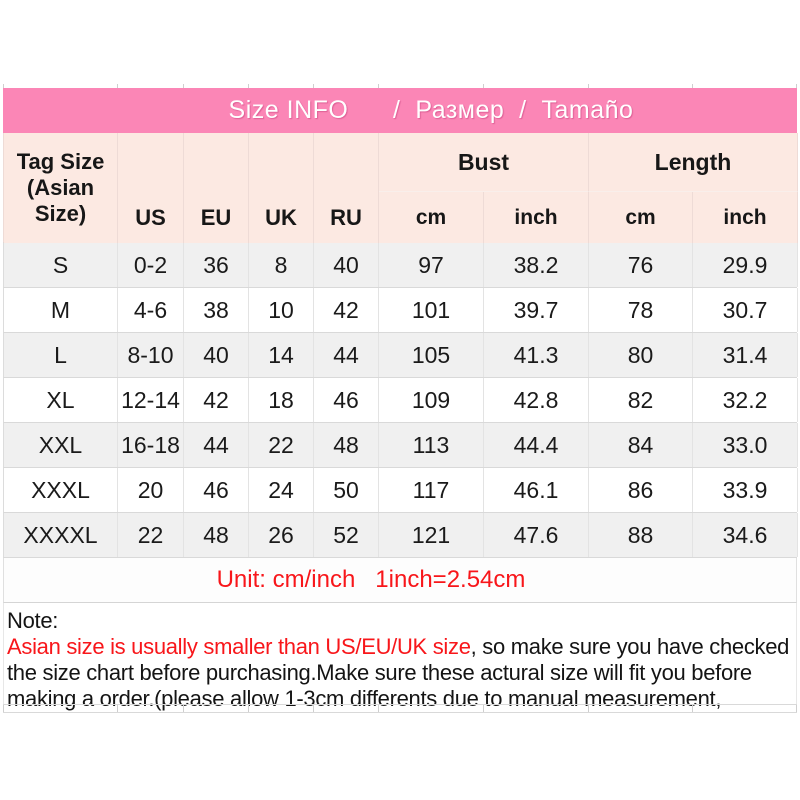 The height and width of the screenshot is (800, 800). I want to click on table-row-xxl: XXL 16-18 44 22 48 113 44.4 84 33.0, so click(400, 445).